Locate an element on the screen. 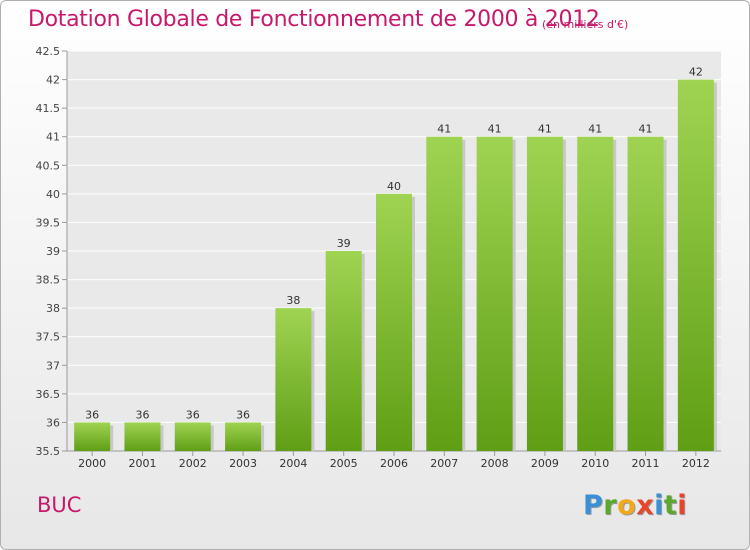  y-tick-label: 35.5 is located at coordinates (48, 451).